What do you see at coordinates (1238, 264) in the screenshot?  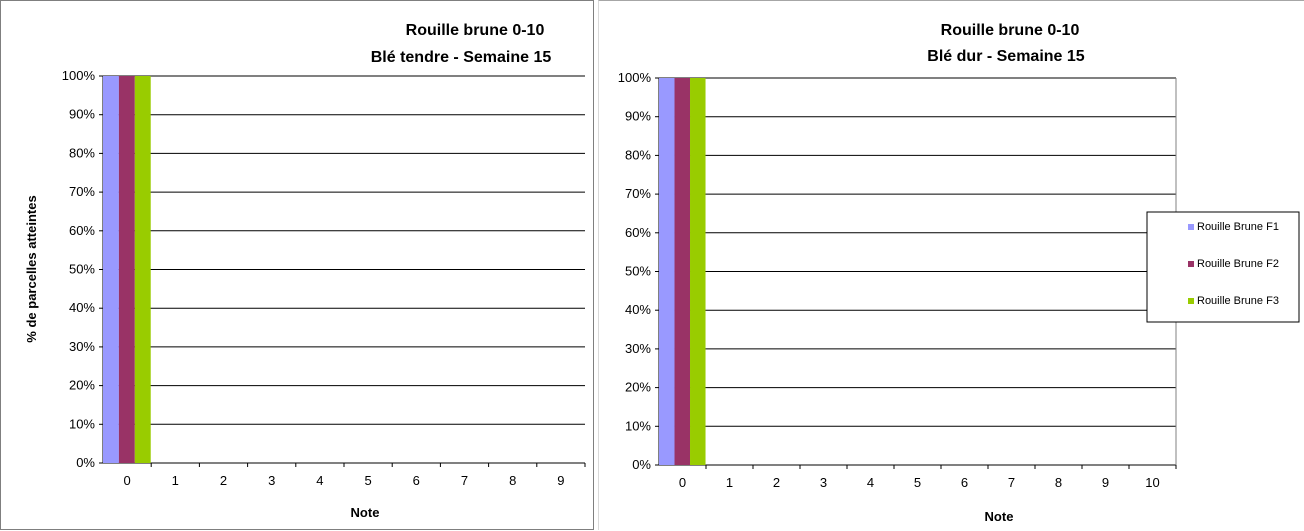 I see `legend-label: Rouille Brune F2` at bounding box center [1238, 264].